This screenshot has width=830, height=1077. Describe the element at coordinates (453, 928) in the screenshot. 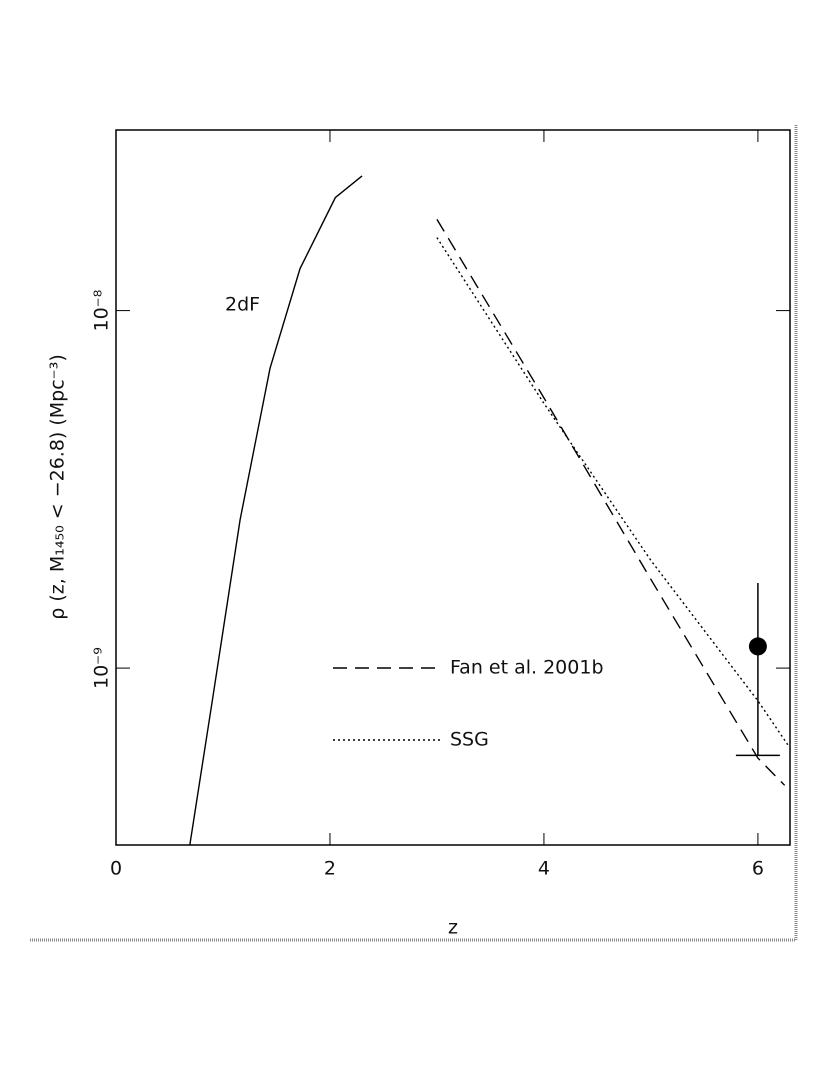

I see `x-axis-label: z` at that location.